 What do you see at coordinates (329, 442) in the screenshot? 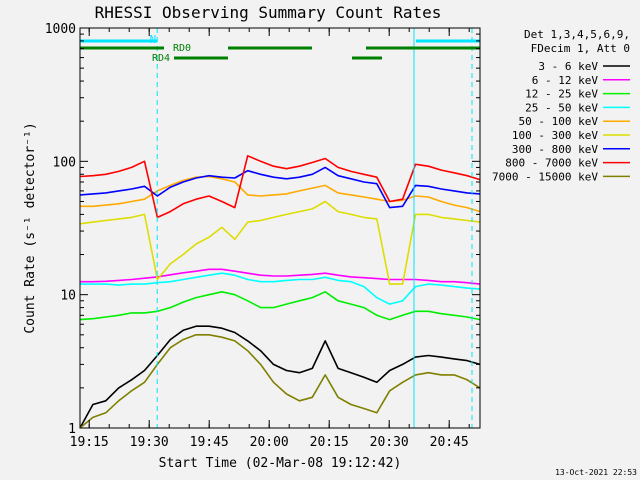
I see `x-tick-label: 20:15` at bounding box center [329, 442].